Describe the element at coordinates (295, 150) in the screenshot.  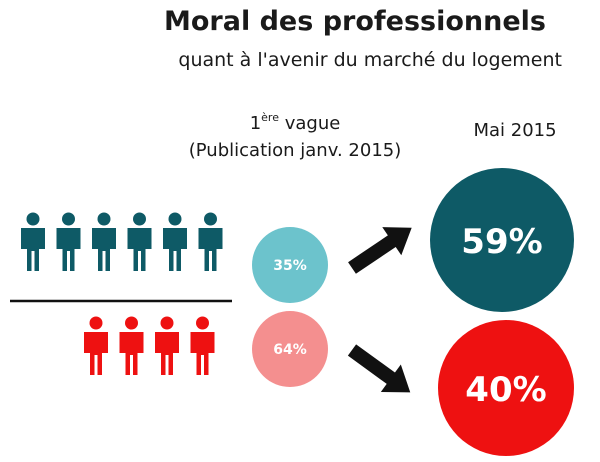
I see `first-wave-publication: (Publication janv. 2015)` at that location.